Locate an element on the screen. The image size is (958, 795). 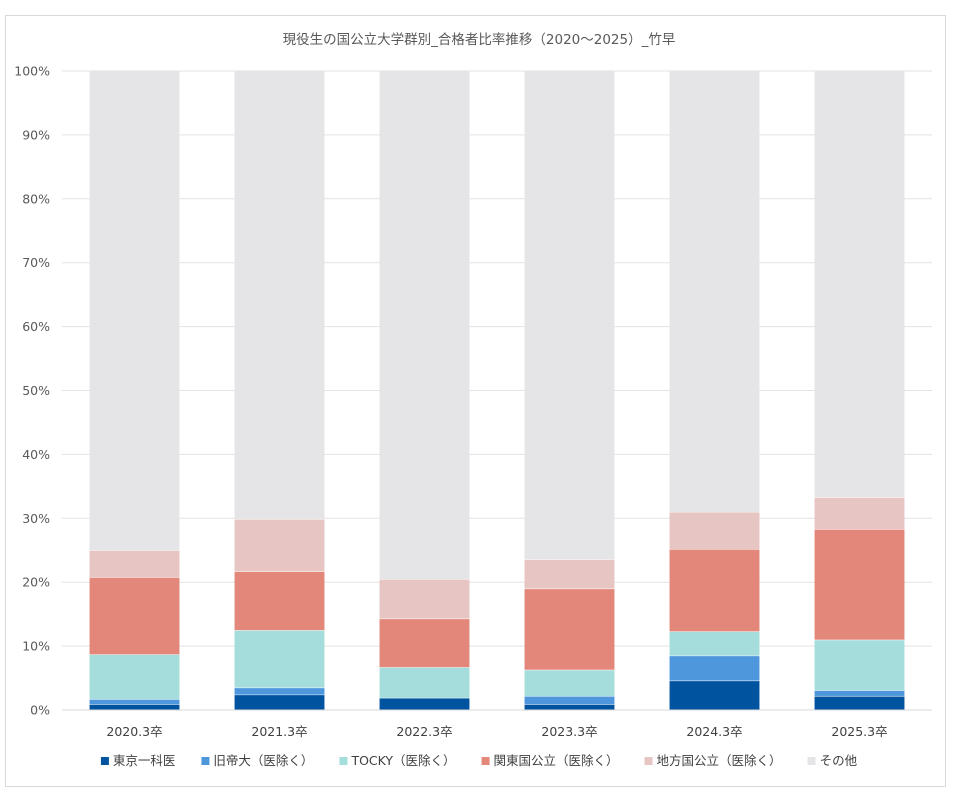
y-tick-label: 50% is located at coordinates (36, 390).